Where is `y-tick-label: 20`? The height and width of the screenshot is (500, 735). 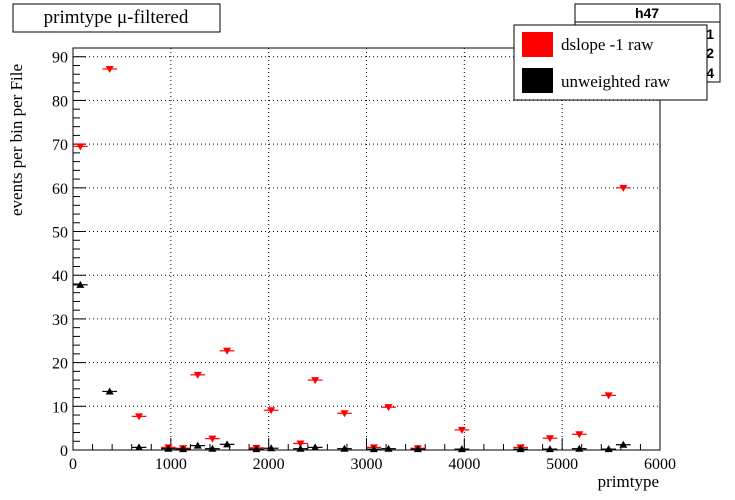
y-tick-label: 20 is located at coordinates (60, 364).